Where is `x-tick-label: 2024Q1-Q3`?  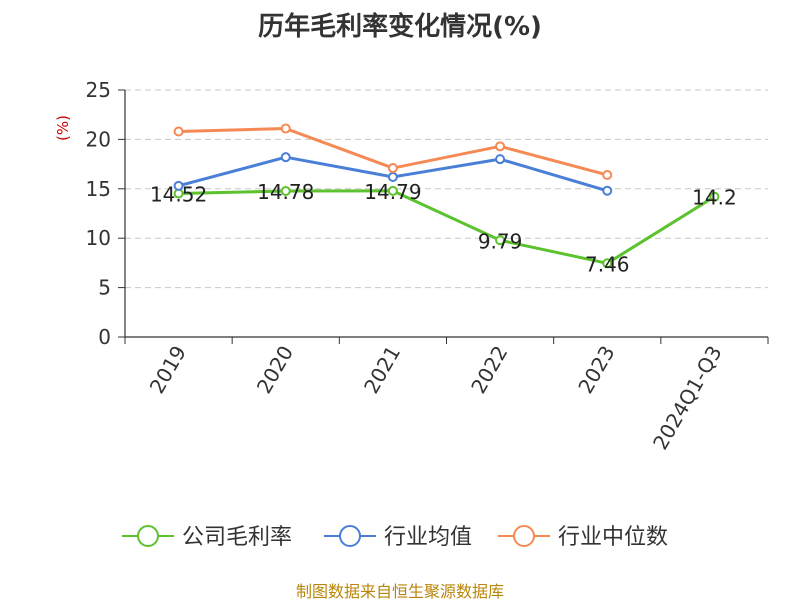 x-tick-label: 2024Q1-Q3 is located at coordinates (687, 398).